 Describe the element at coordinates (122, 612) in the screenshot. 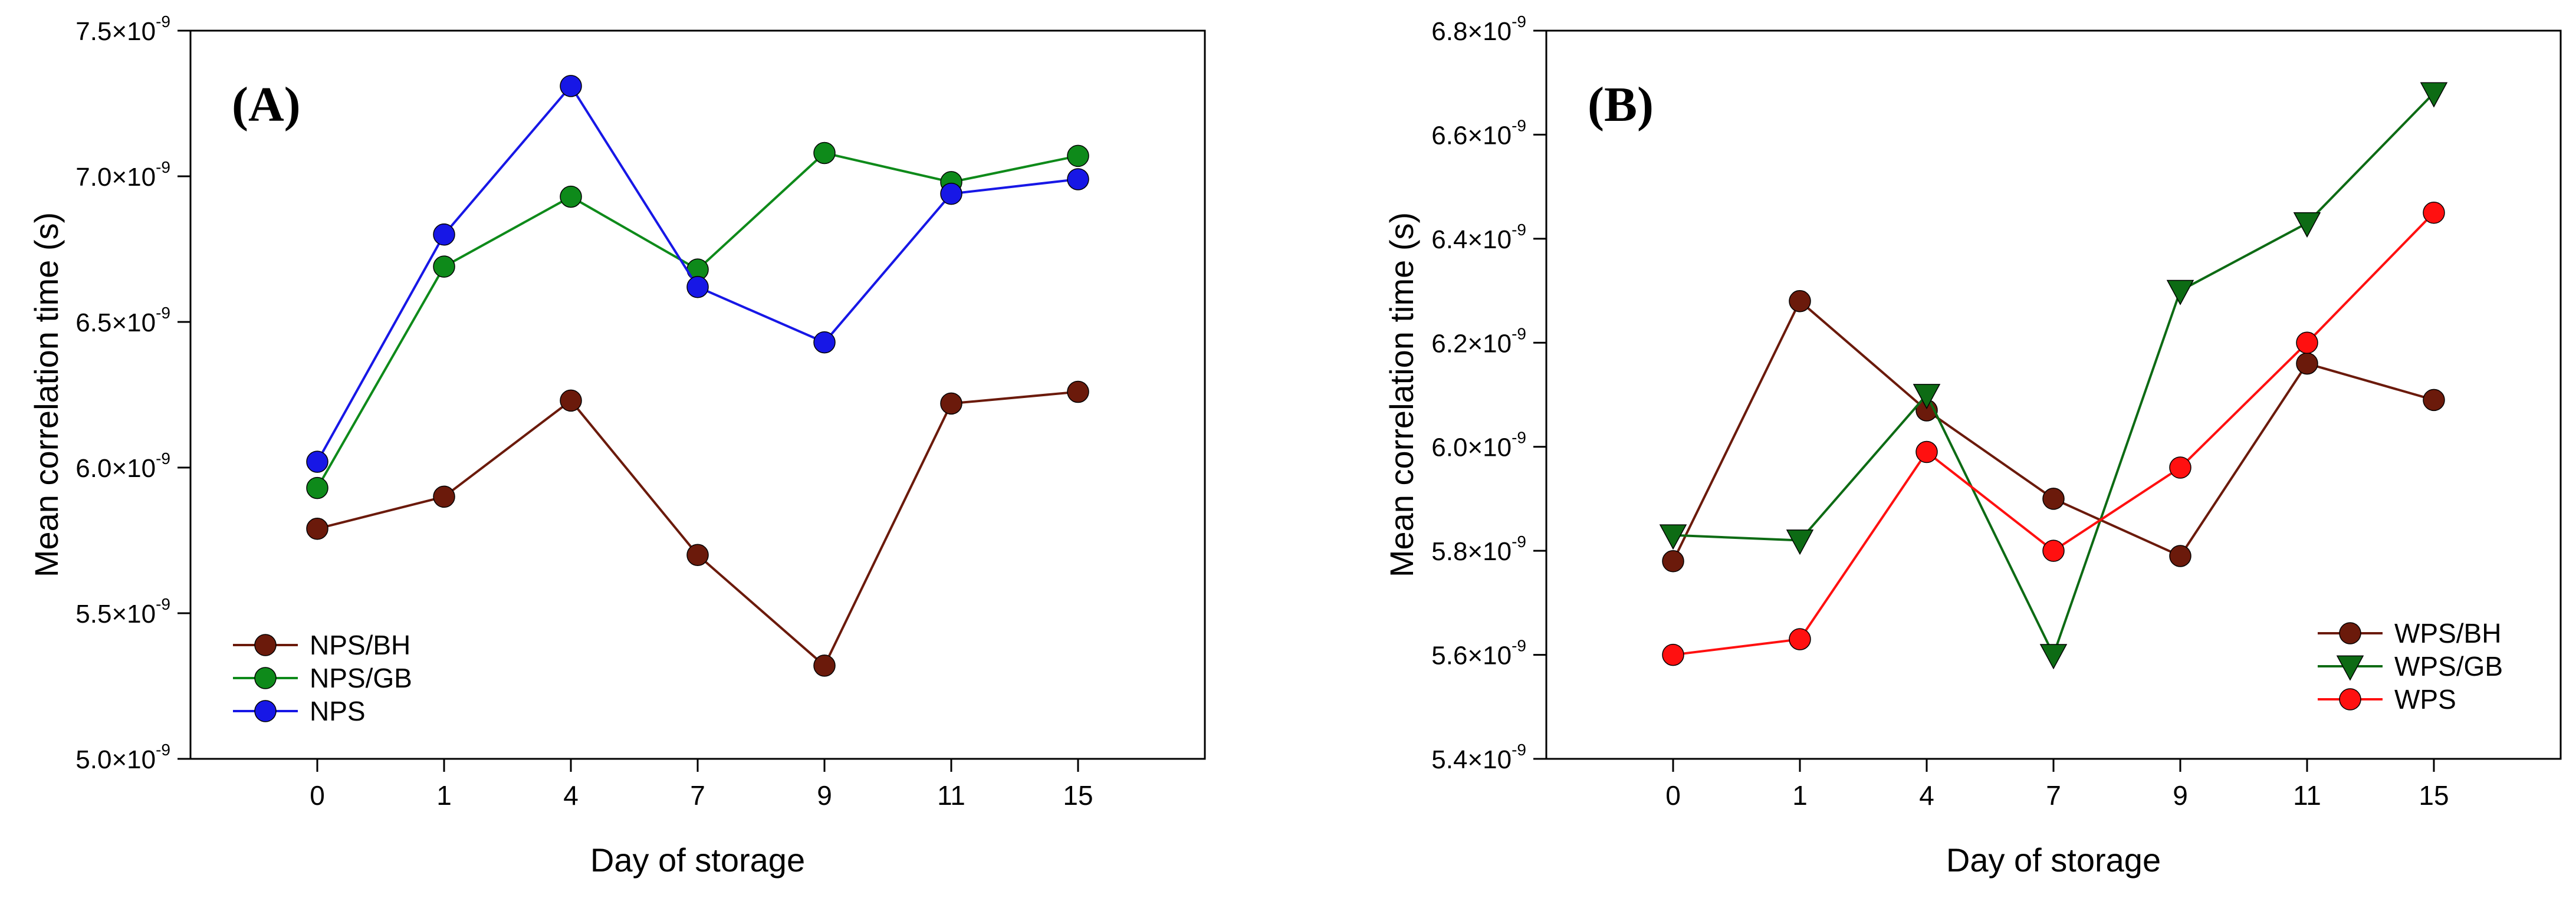

I see `y-tick-label: 5.5×10⁻⁹` at that location.